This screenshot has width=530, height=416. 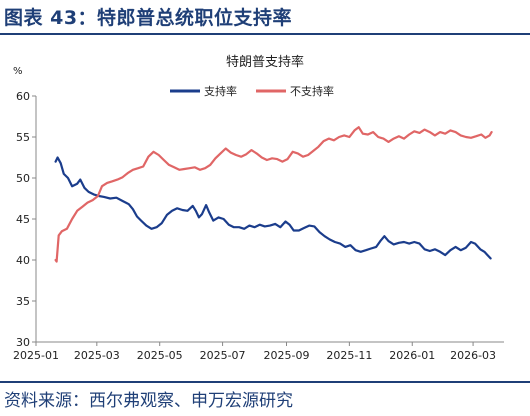 I want to click on legend-label: 支持率, so click(x=220, y=91).